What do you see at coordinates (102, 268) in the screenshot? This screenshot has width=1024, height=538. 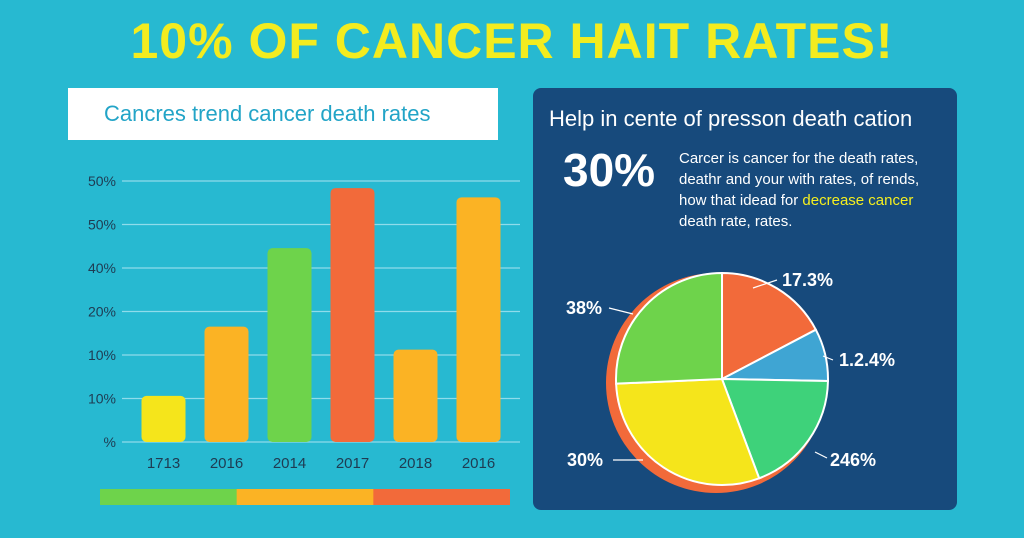 I see `y-tick-label: 40%` at bounding box center [102, 268].